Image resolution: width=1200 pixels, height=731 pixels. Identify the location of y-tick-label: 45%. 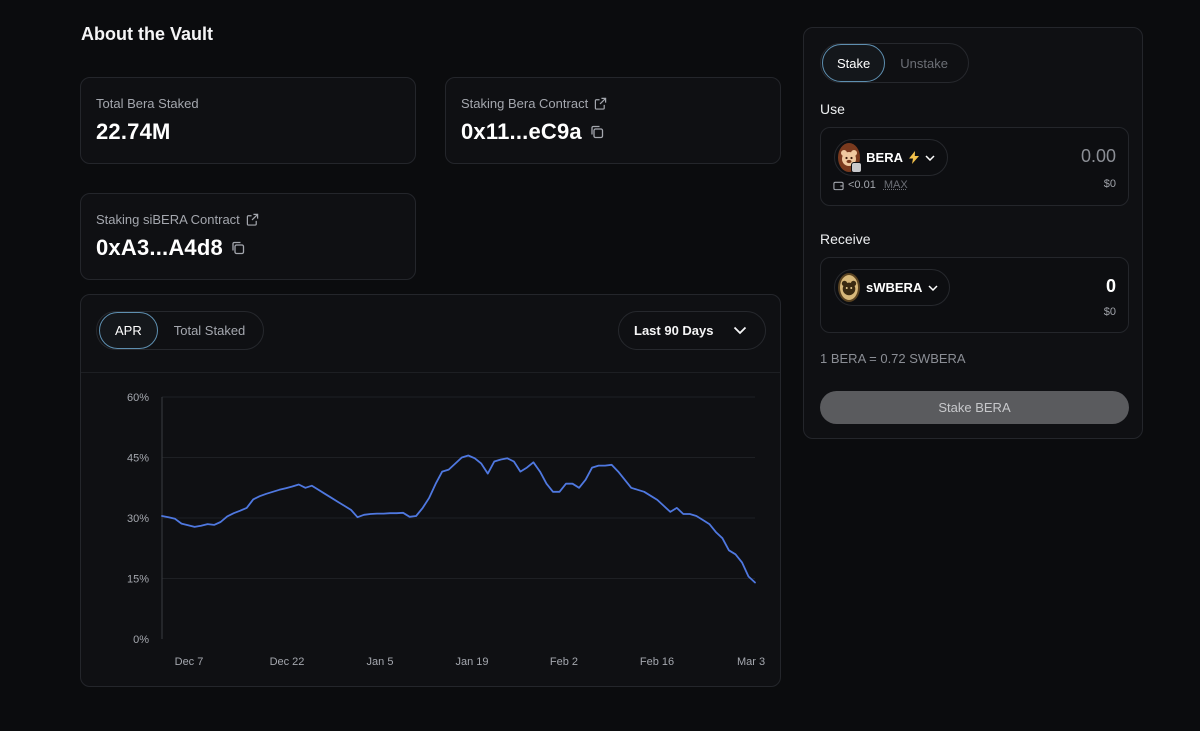
(138, 459).